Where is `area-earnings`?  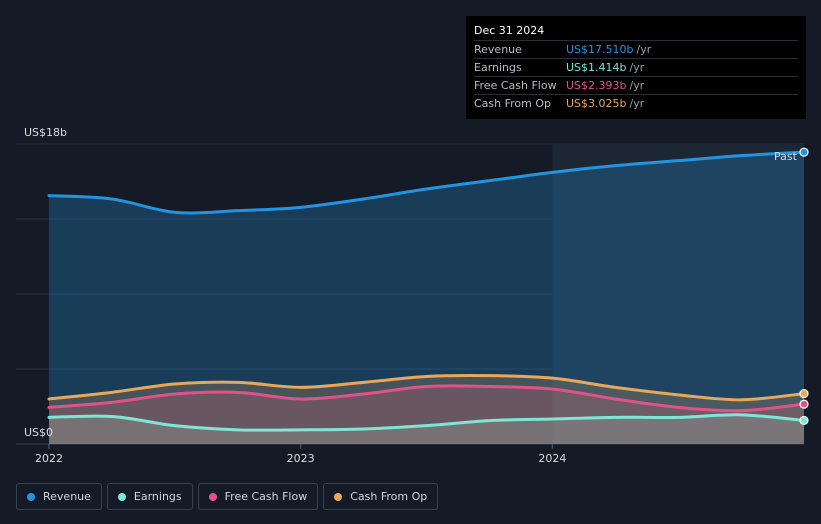 area-earnings is located at coordinates (426, 429).